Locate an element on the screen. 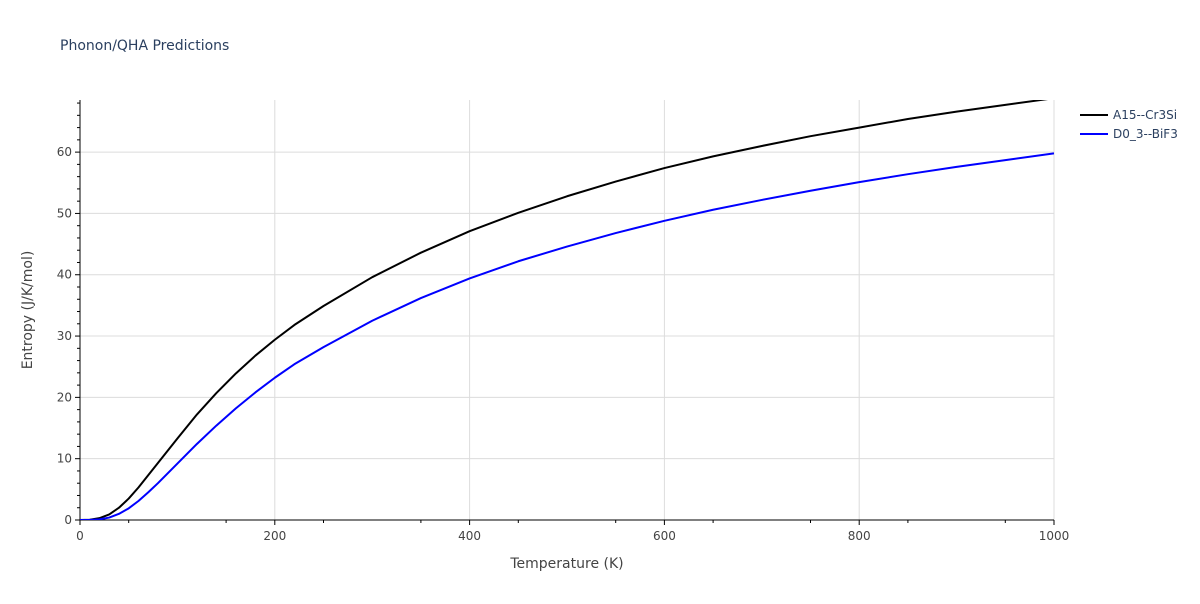  y-axis-title: Entropy (J/K/mol) is located at coordinates (28, 310).